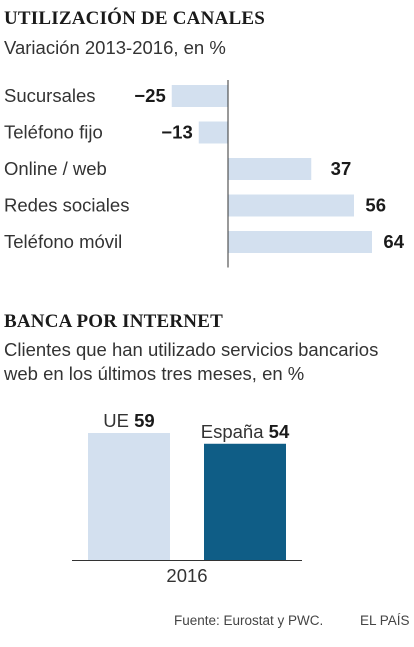 This screenshot has width=414, height=647. I want to click on value-label-sucursales: −25, so click(149, 95).